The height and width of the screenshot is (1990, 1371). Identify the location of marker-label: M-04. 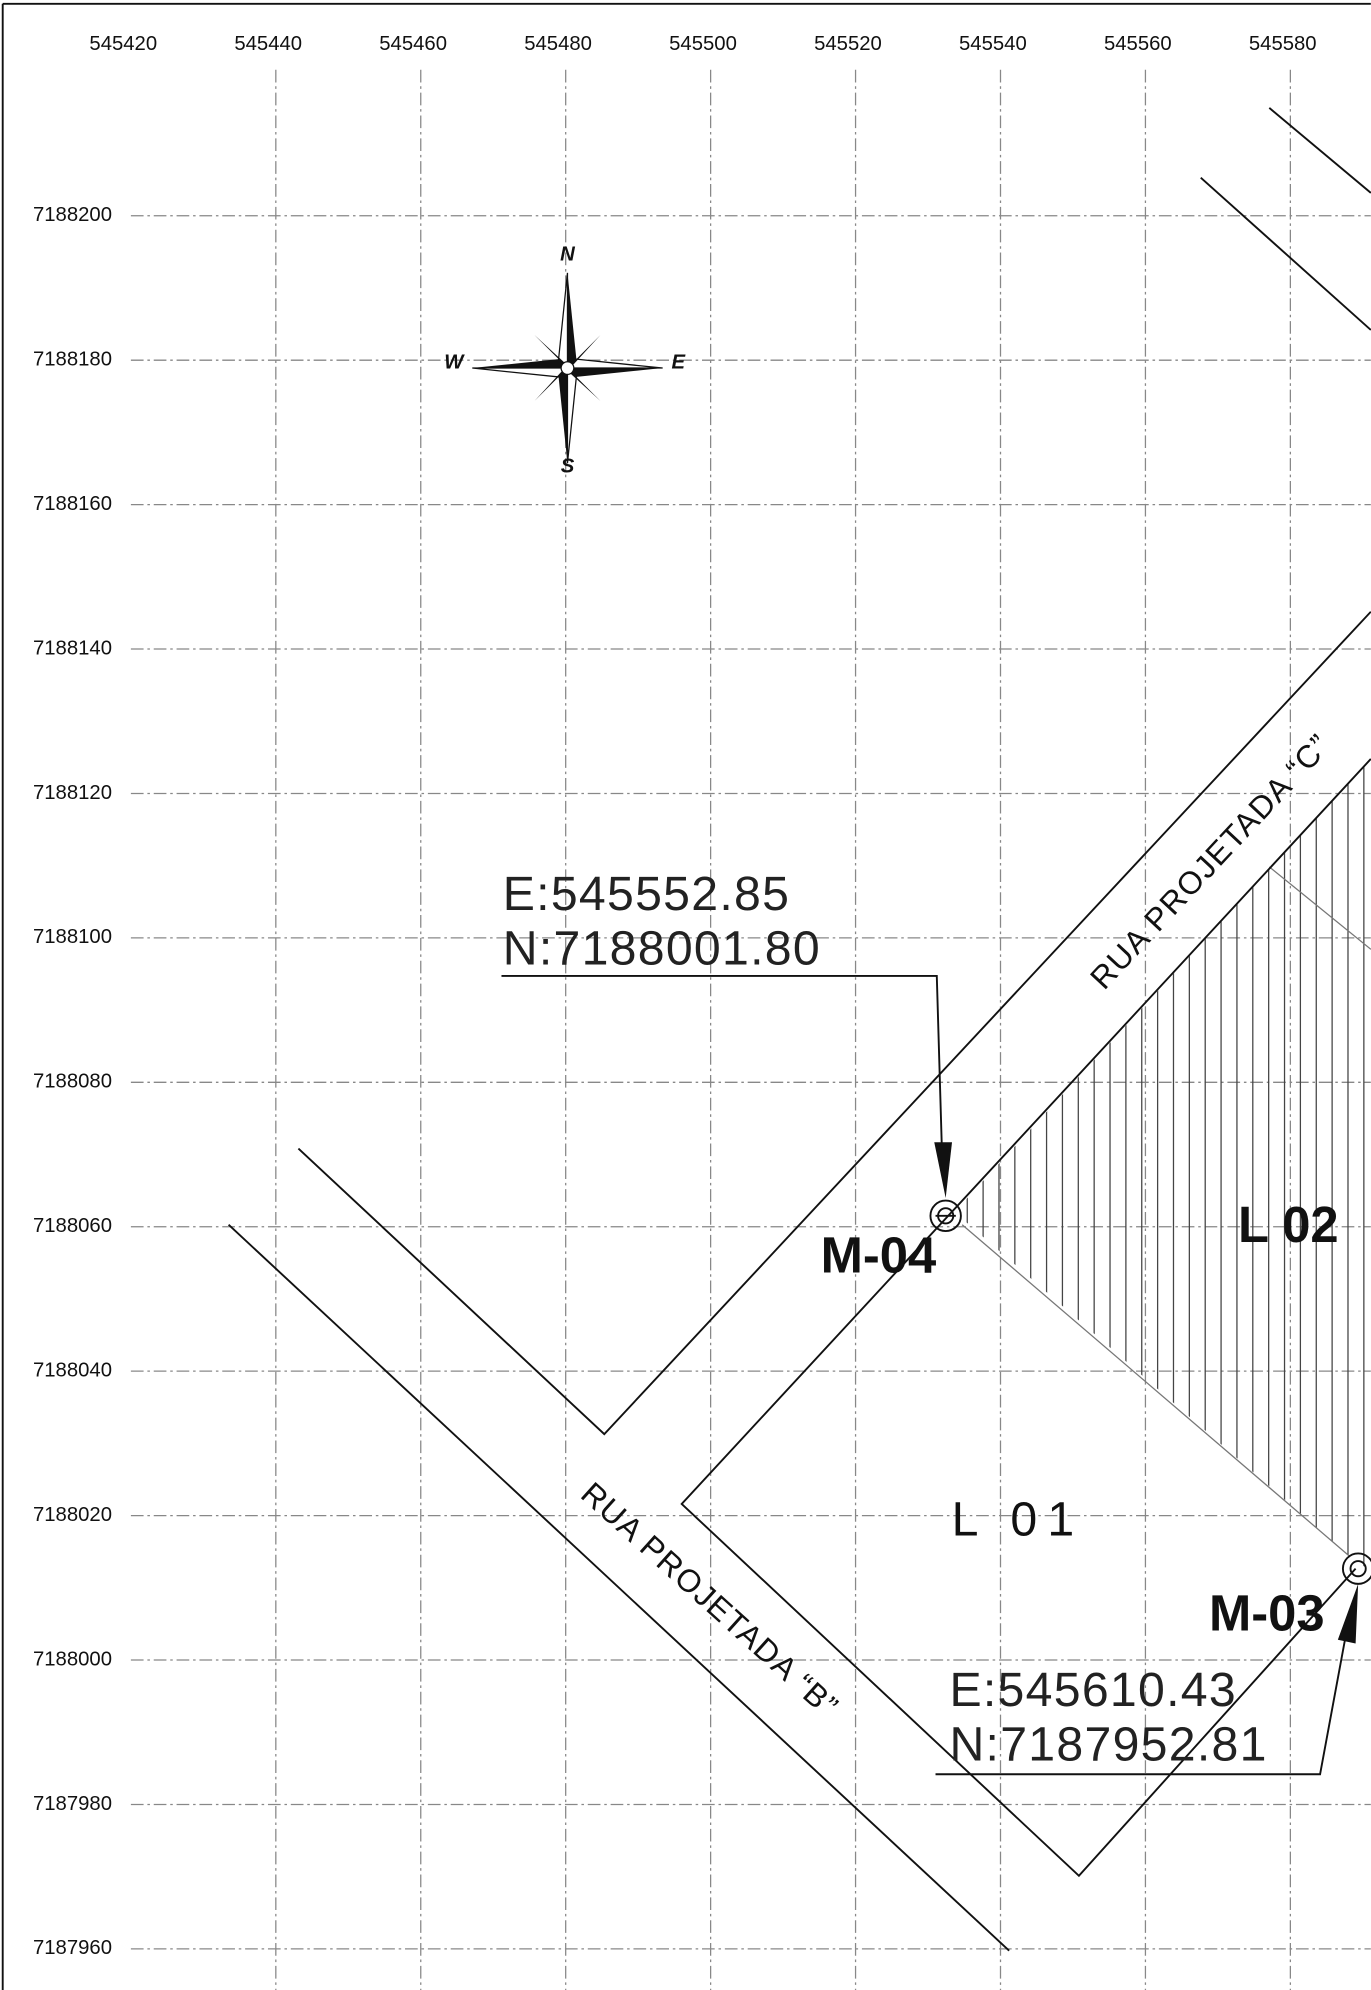
(879, 1254).